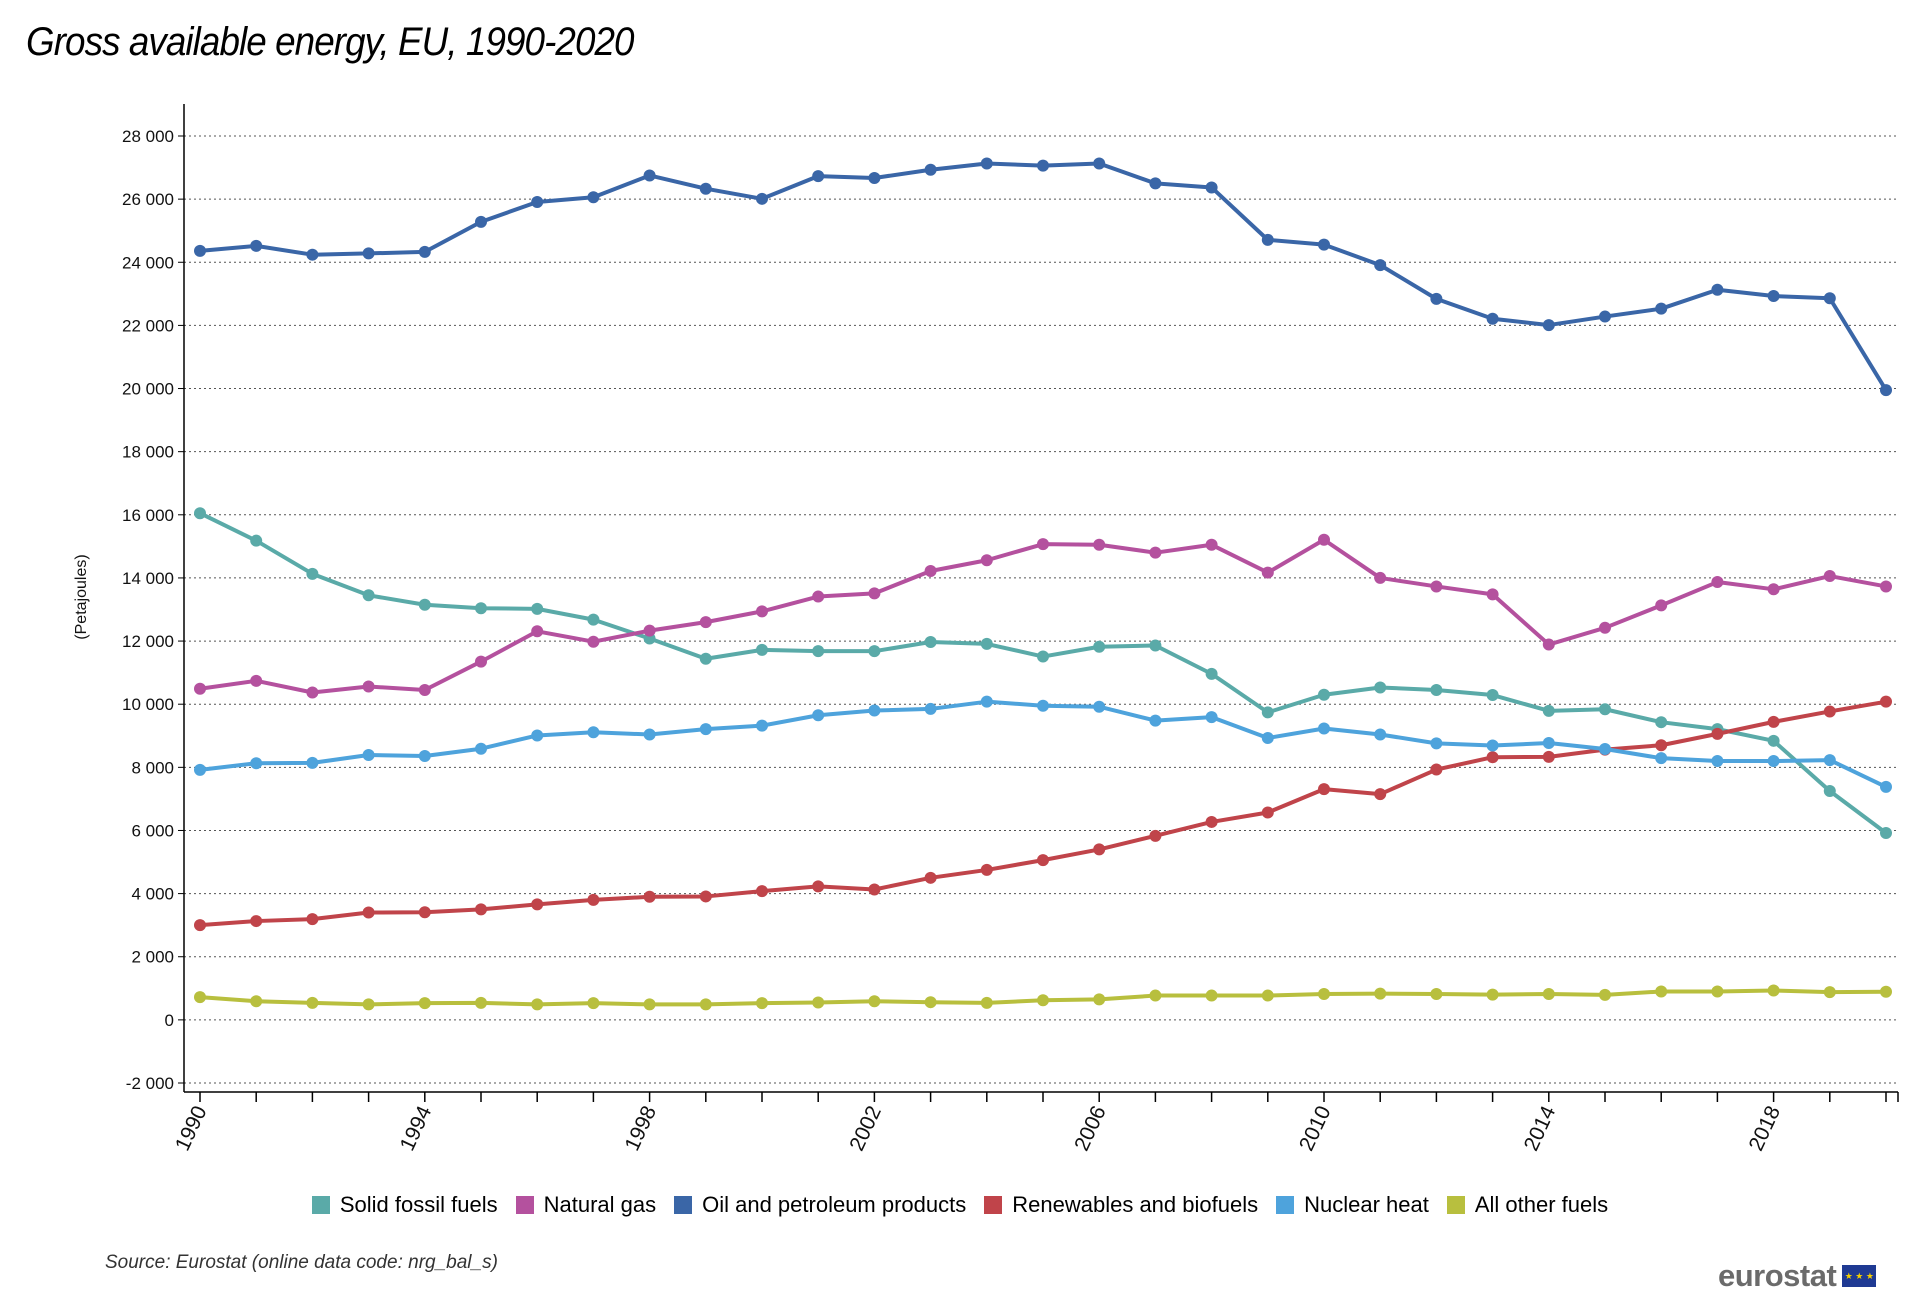 Image resolution: width=1920 pixels, height=1306 pixels. What do you see at coordinates (1527, 1205) in the screenshot?
I see `legend-item: All other fuels` at bounding box center [1527, 1205].